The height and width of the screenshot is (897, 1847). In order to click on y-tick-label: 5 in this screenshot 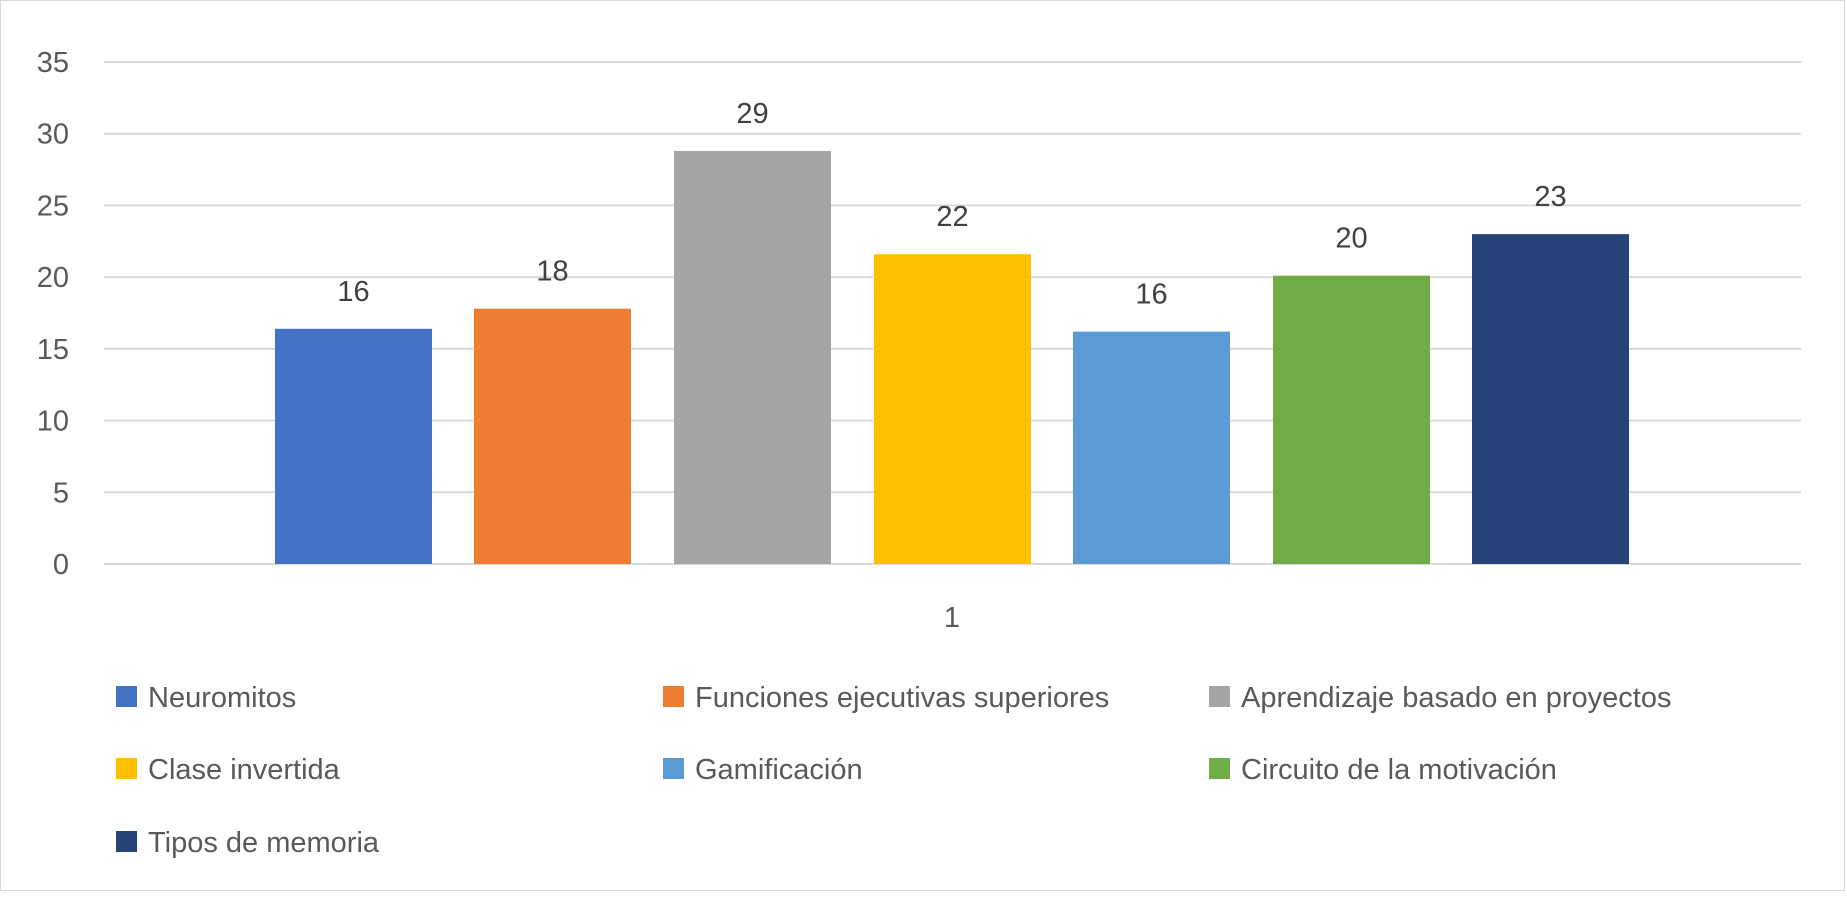, I will do `click(61, 493)`.